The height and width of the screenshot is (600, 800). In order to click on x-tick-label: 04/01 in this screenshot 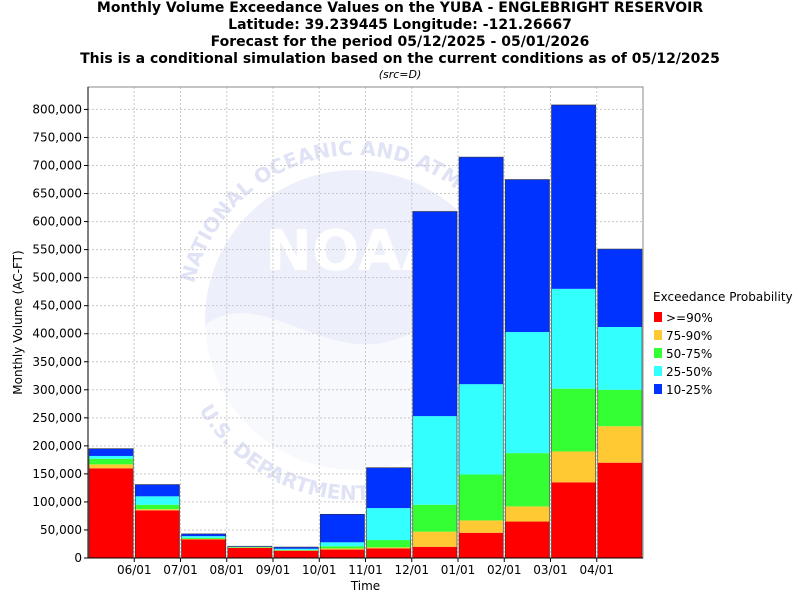, I will do `click(596, 570)`.